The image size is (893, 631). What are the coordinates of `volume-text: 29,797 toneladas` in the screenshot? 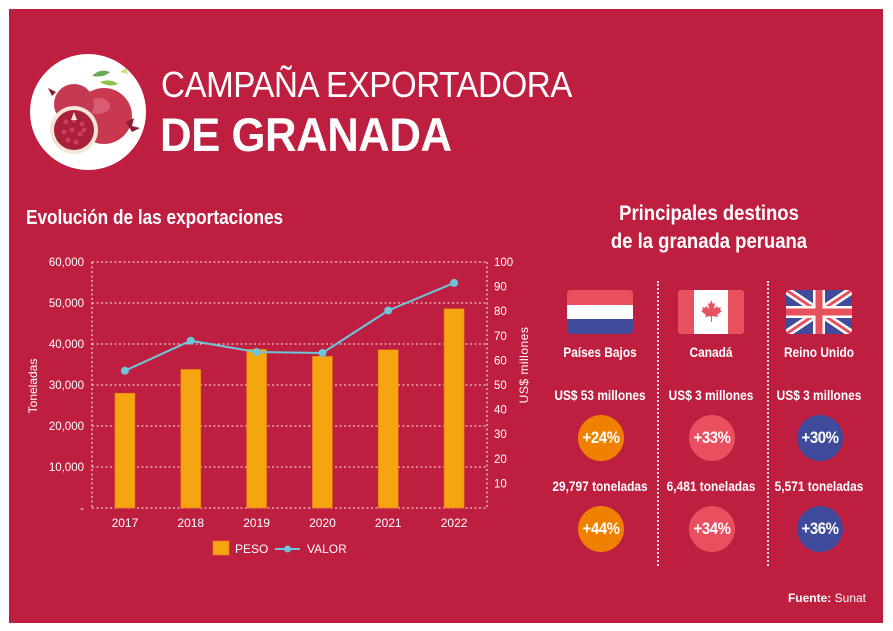 It's located at (600, 486).